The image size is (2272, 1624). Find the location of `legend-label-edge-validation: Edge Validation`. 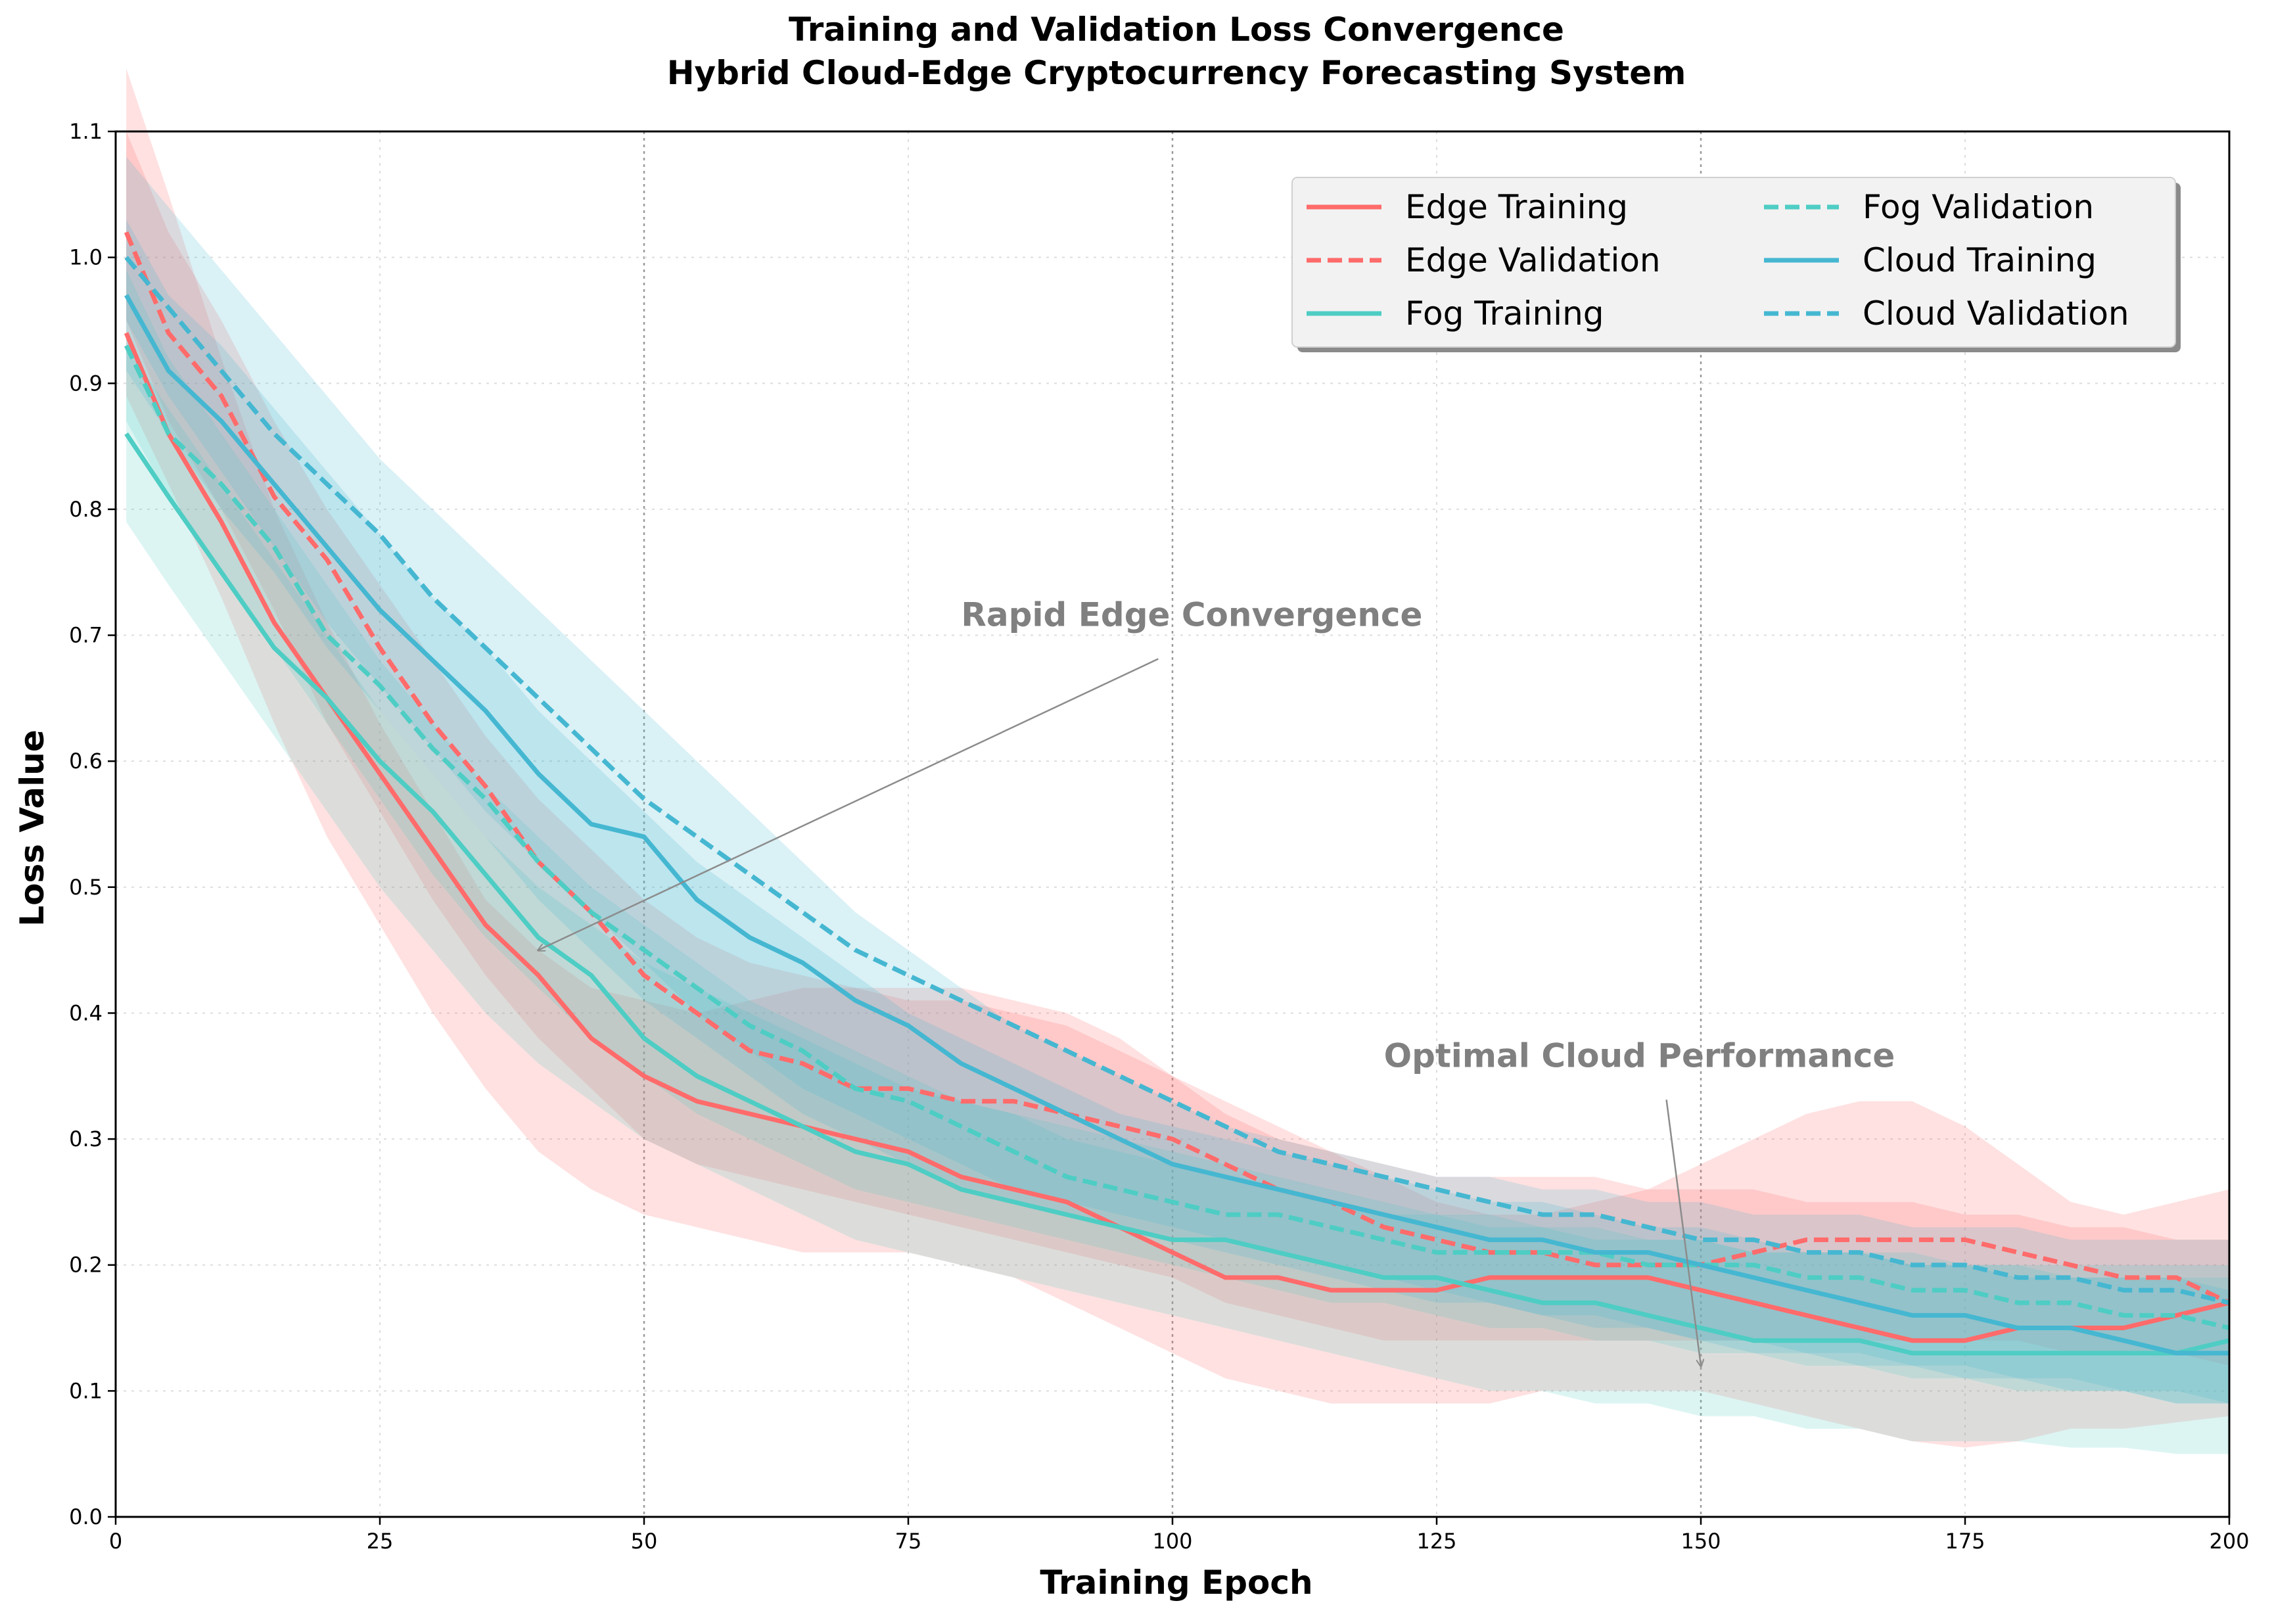

legend-label-edge-validation: Edge Validation is located at coordinates (1533, 260).